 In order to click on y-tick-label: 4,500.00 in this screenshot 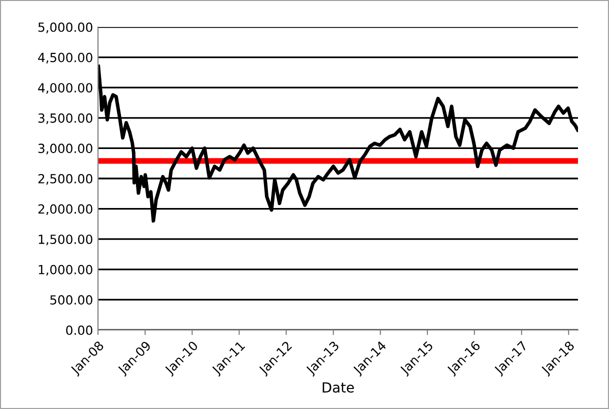, I will do `click(65, 58)`.